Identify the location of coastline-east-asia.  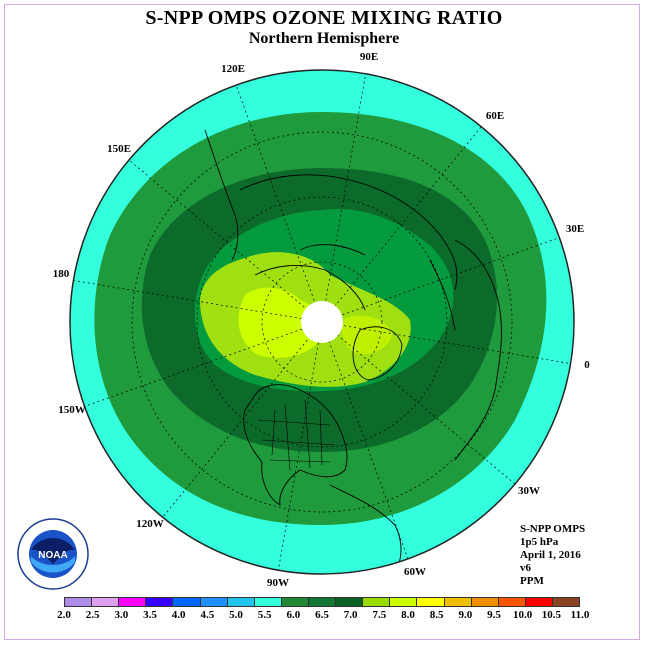
(221, 195).